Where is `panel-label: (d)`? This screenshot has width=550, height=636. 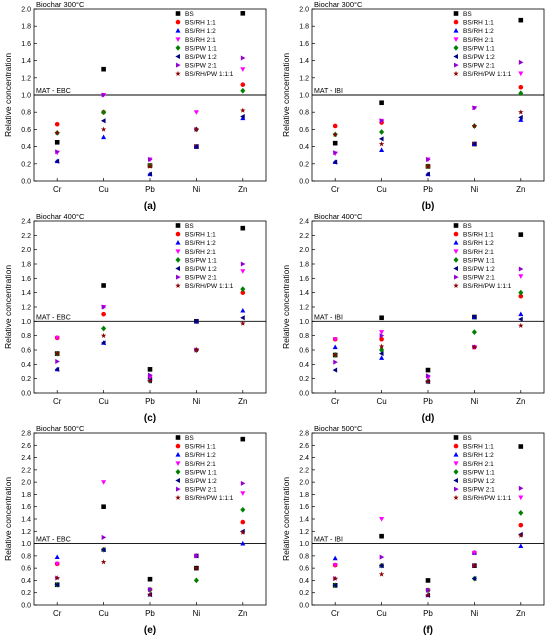
panel-label: (d) is located at coordinates (428, 418).